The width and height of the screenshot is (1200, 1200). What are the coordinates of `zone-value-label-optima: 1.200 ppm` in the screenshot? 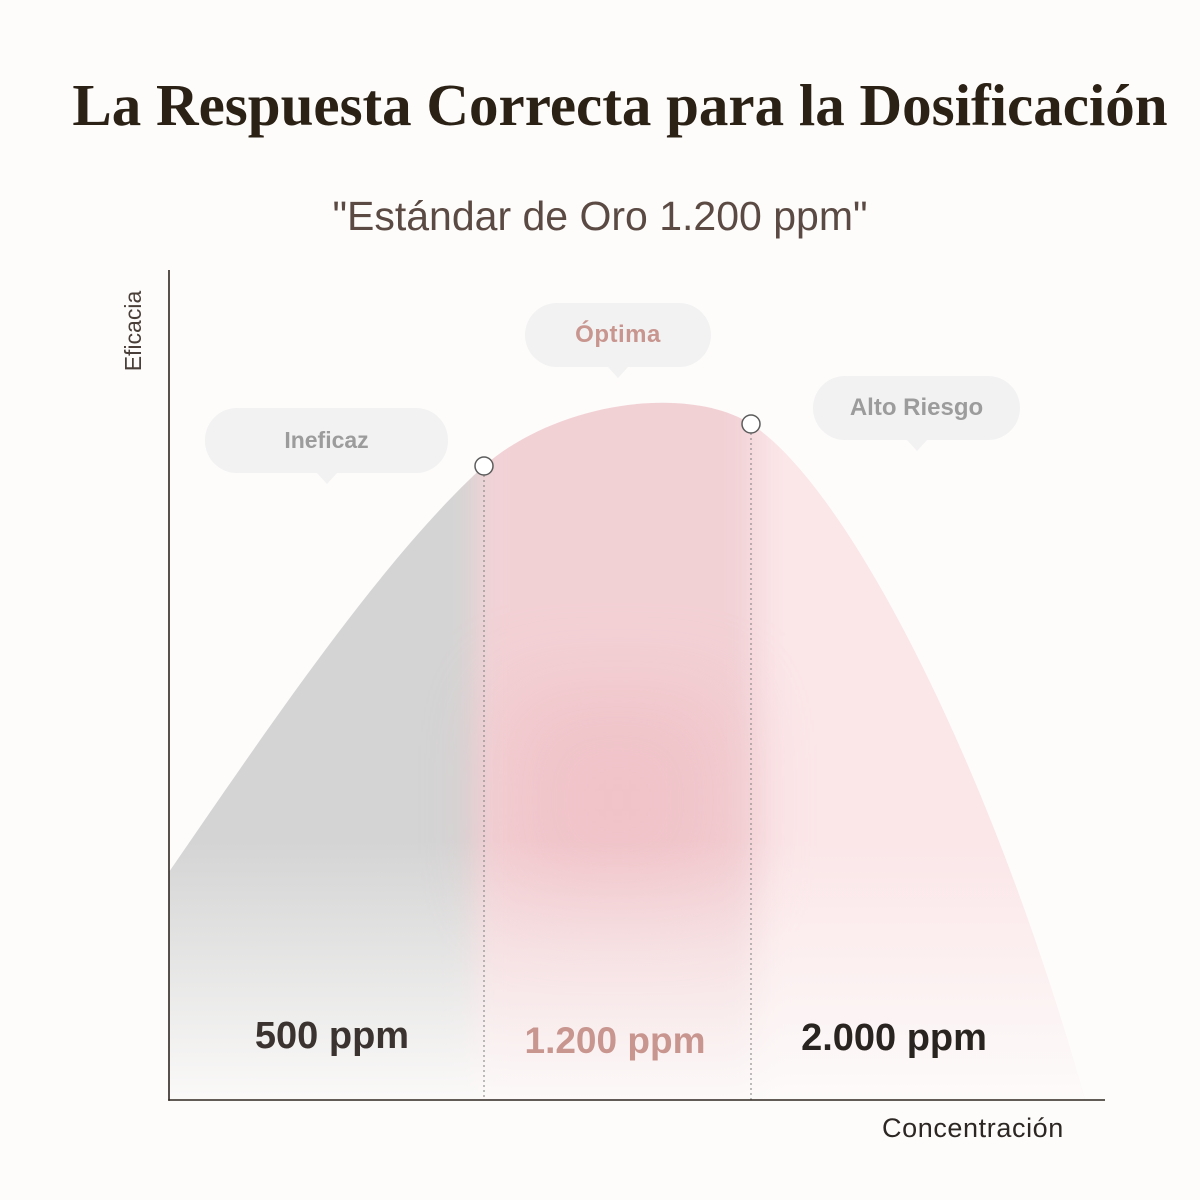 It's located at (615, 1040).